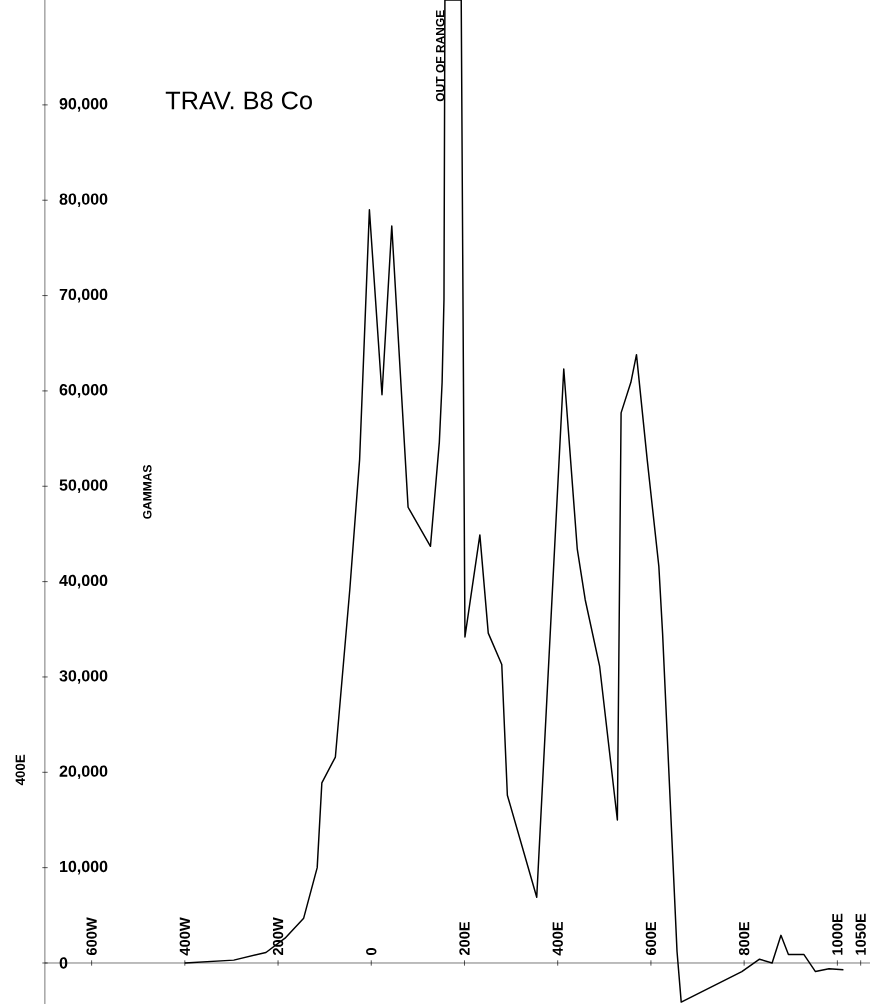 This screenshot has width=875, height=1004. Describe the element at coordinates (84, 867) in the screenshot. I see `y-tick-label: 10,000` at that location.